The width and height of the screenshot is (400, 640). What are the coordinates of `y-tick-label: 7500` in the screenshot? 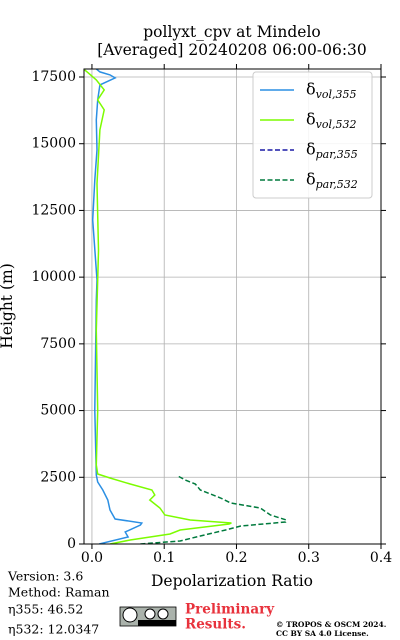 It's located at (58, 344).